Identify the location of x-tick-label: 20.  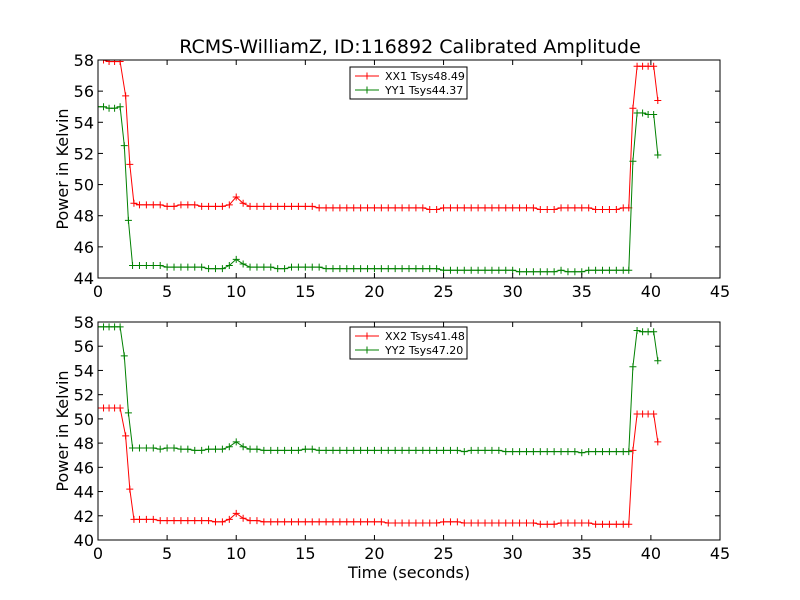
(374, 291).